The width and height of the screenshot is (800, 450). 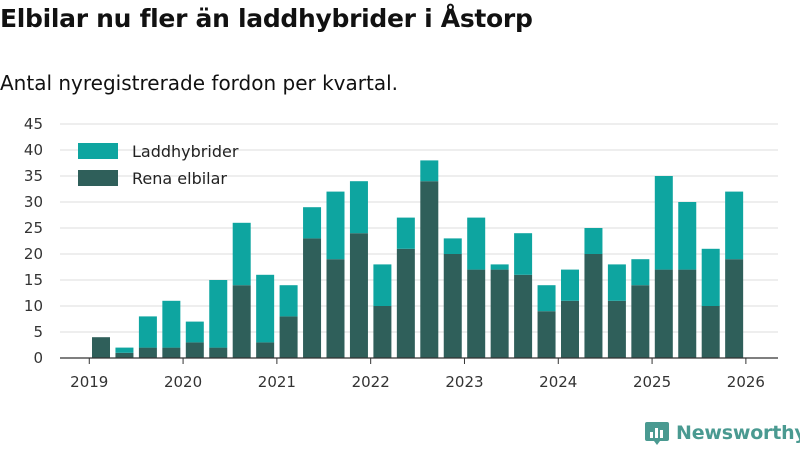 I want to click on y-tick-label: 25, so click(x=33, y=228).